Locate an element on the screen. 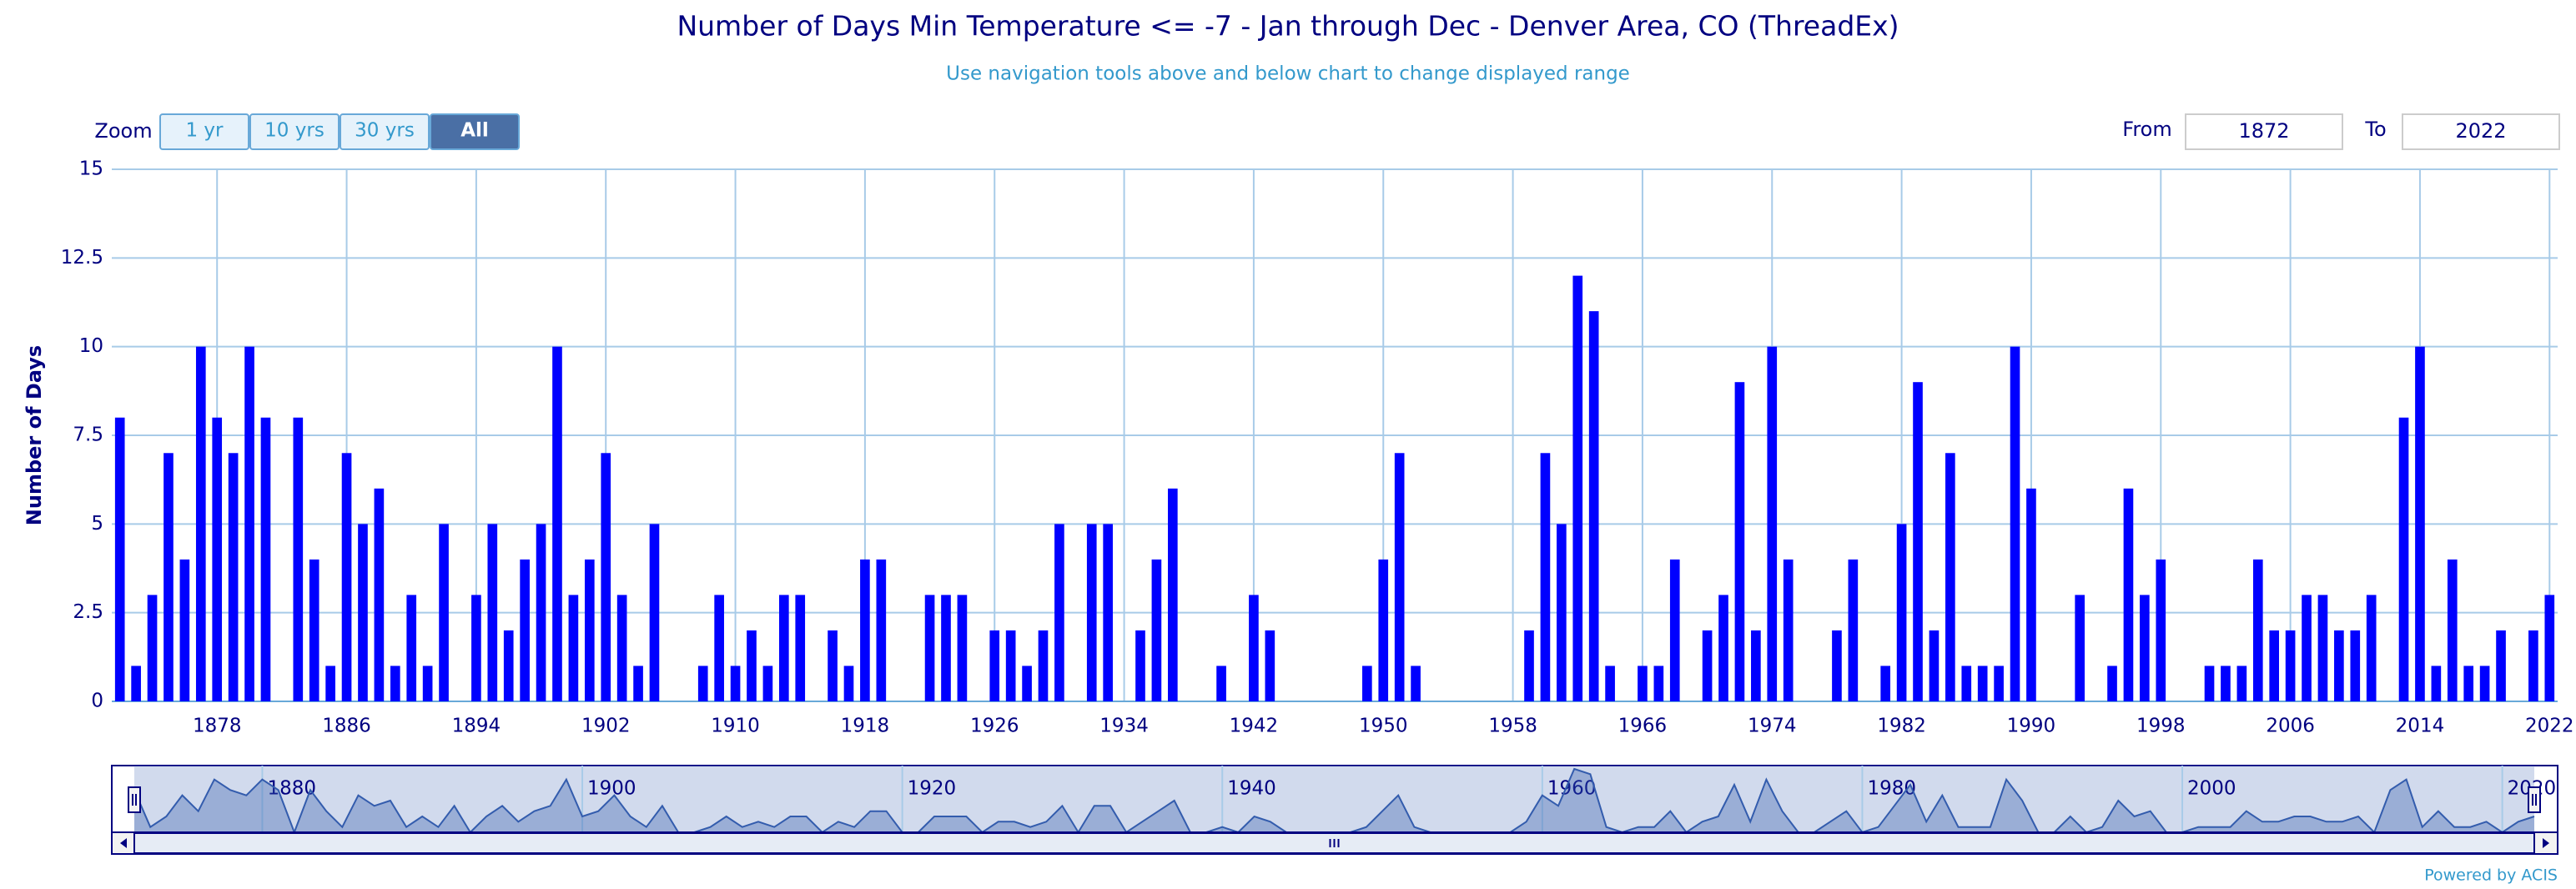 The height and width of the screenshot is (889, 2576). x-tick-label: 2022 is located at coordinates (2549, 726).